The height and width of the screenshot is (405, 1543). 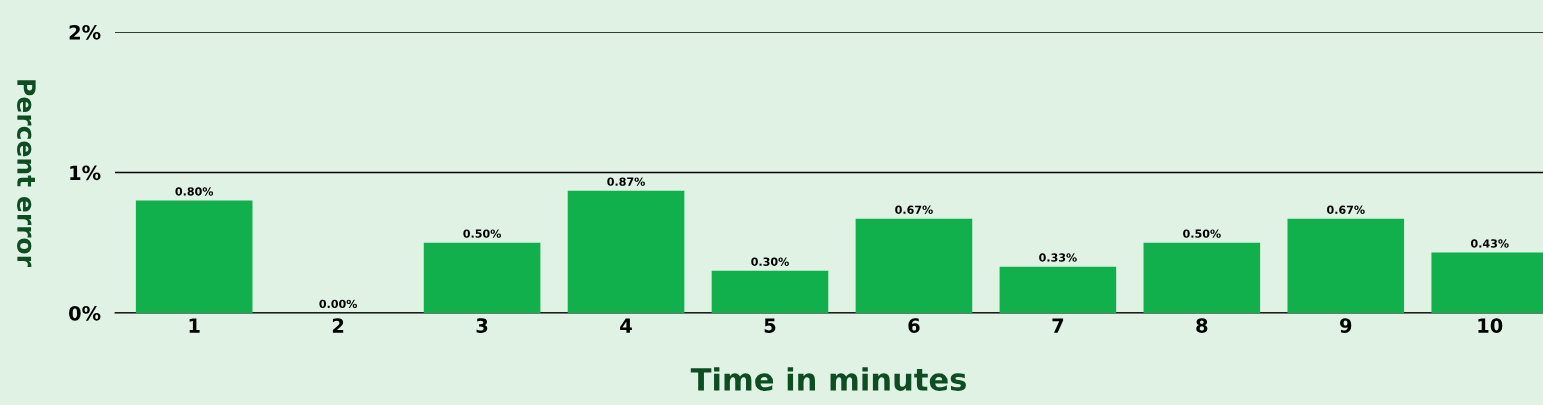 What do you see at coordinates (338, 304) in the screenshot?
I see `data-label: 0.00%` at bounding box center [338, 304].